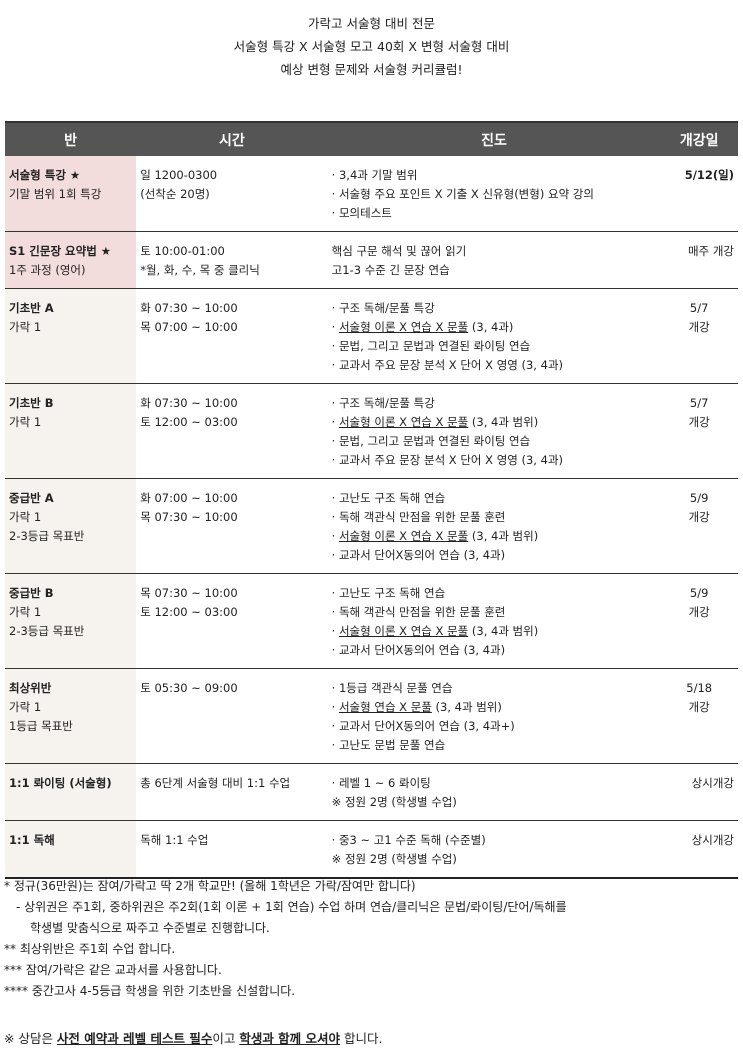 The width and height of the screenshot is (743, 1052). Describe the element at coordinates (45, 175) in the screenshot. I see `class-line: 서술형 특강 ★` at that location.